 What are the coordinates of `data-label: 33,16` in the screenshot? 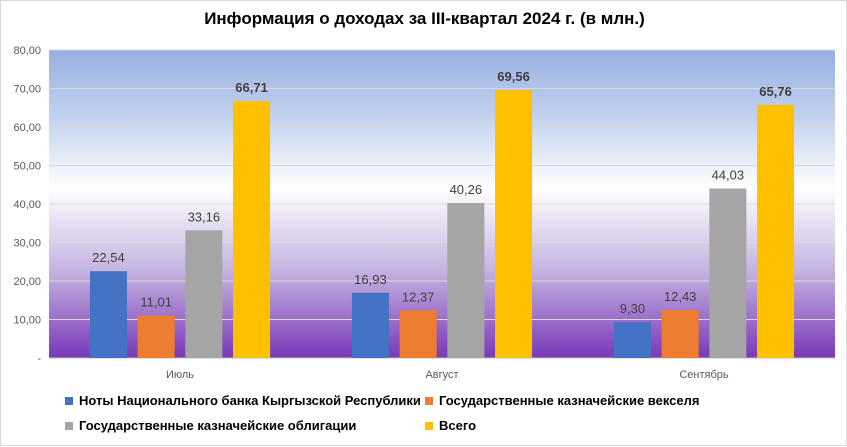 It's located at (204, 216).